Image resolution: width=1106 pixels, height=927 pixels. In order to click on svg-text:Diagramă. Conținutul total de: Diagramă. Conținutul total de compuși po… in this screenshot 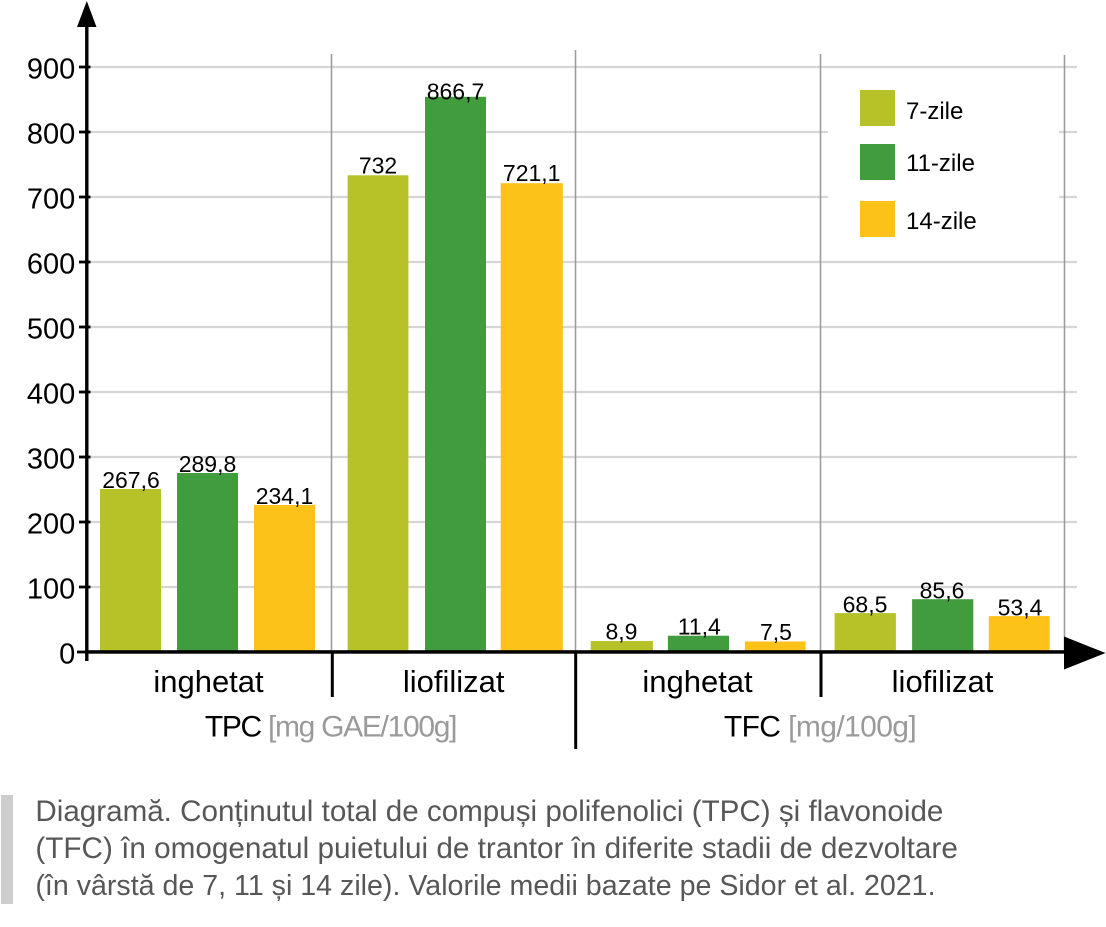, I will do `click(489, 811)`.